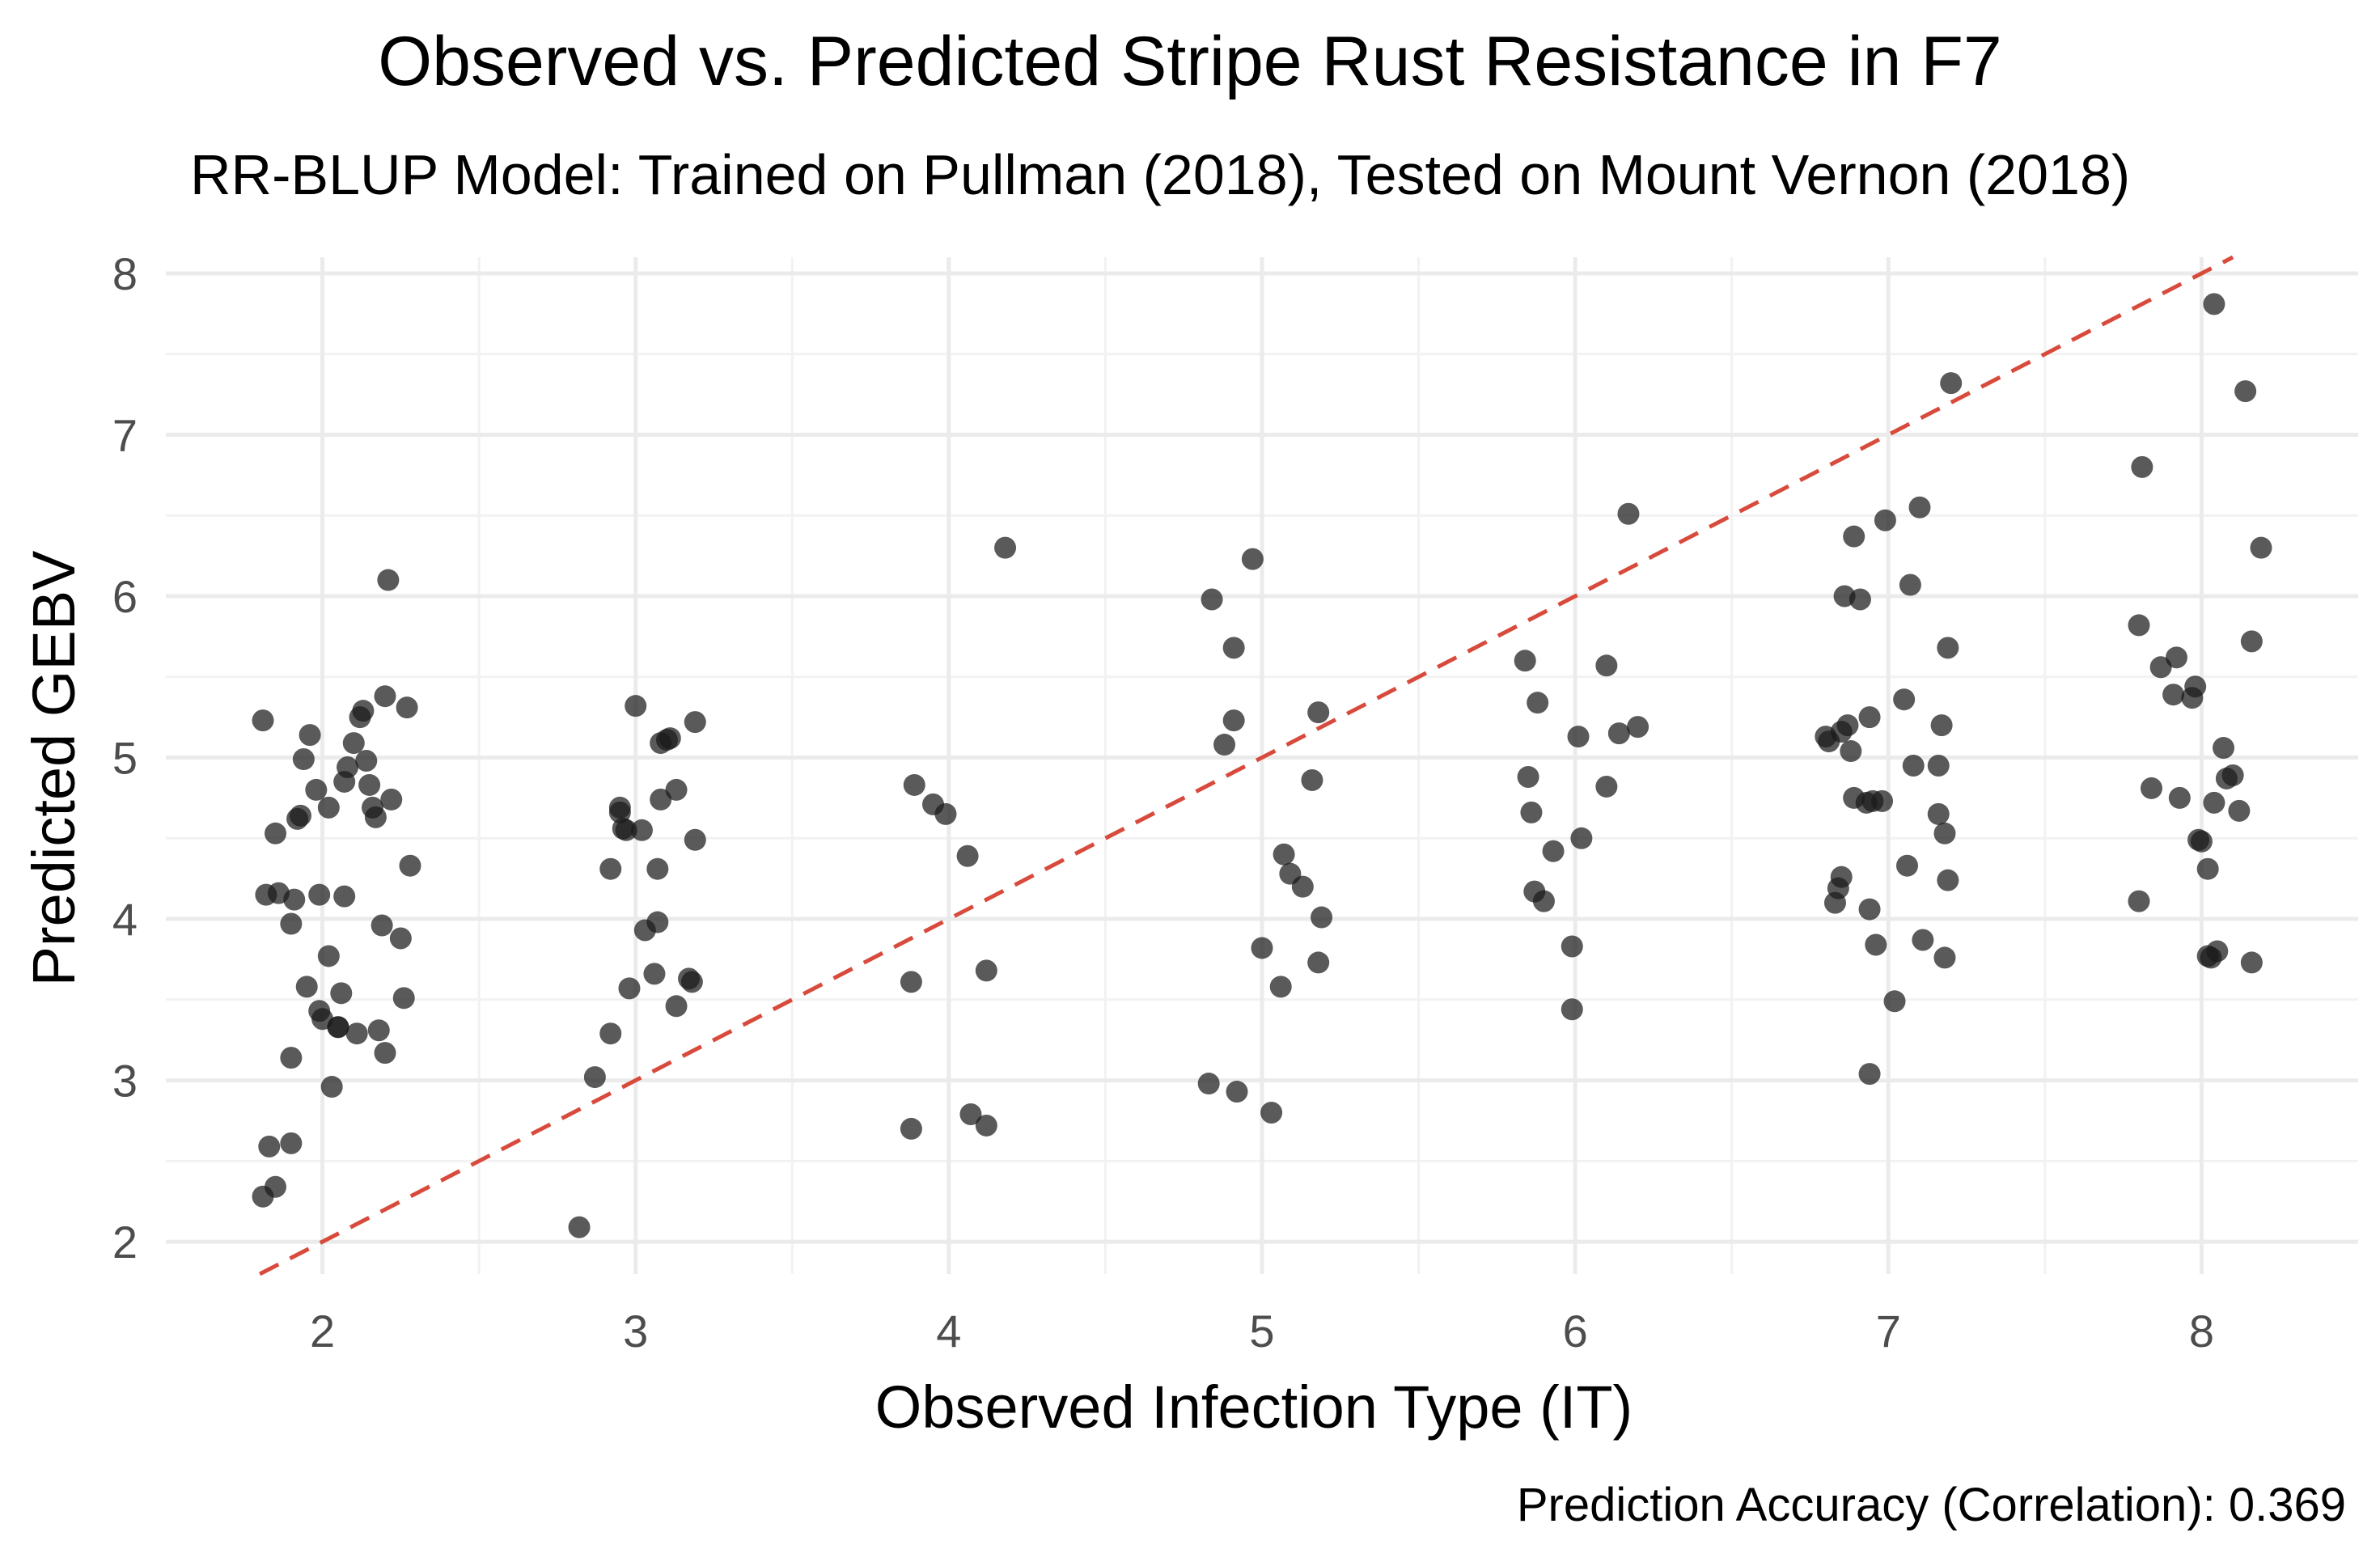 This screenshot has height=1545, width=2380. I want to click on y-tick-label: 7, so click(125, 434).